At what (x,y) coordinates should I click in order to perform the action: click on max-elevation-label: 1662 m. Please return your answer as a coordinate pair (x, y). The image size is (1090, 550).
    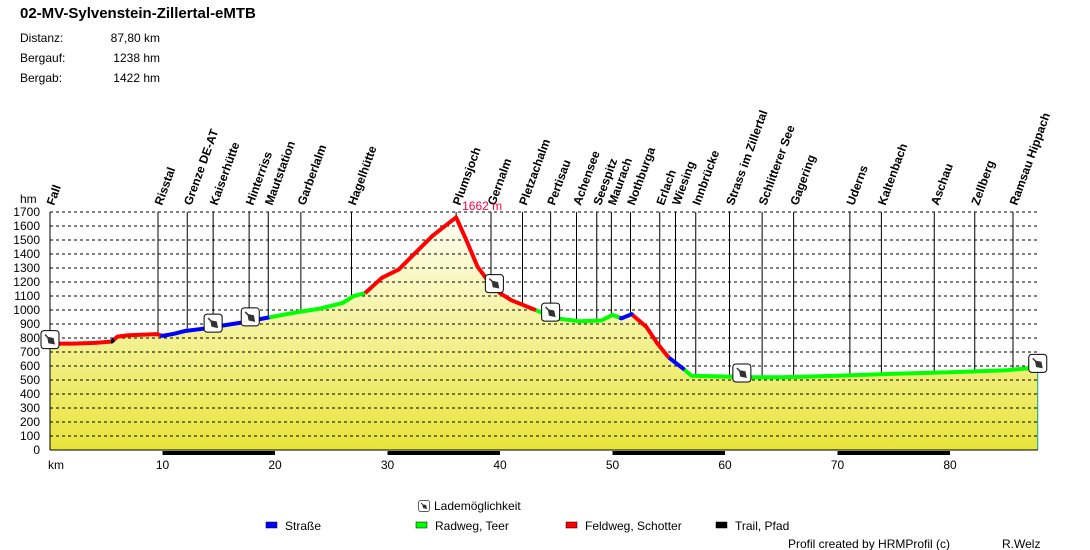
    Looking at the image, I should click on (482, 206).